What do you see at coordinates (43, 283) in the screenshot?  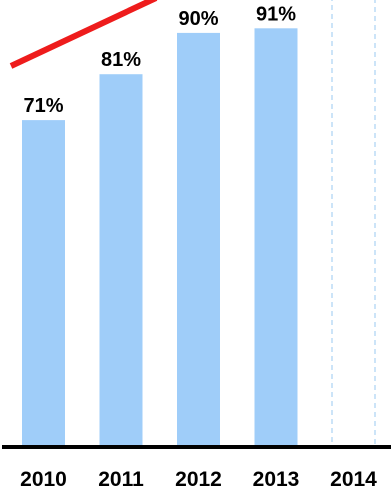 I see `bar-2010` at bounding box center [43, 283].